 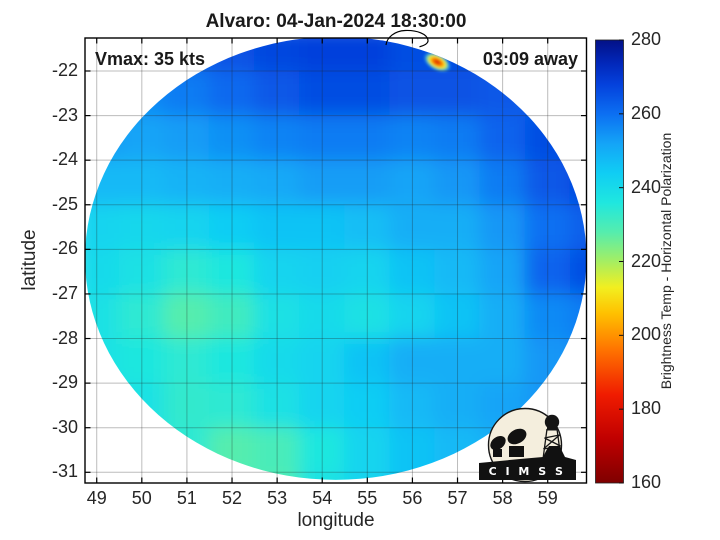 What do you see at coordinates (64, 382) in the screenshot?
I see `y-tick-label: -29` at bounding box center [64, 382].